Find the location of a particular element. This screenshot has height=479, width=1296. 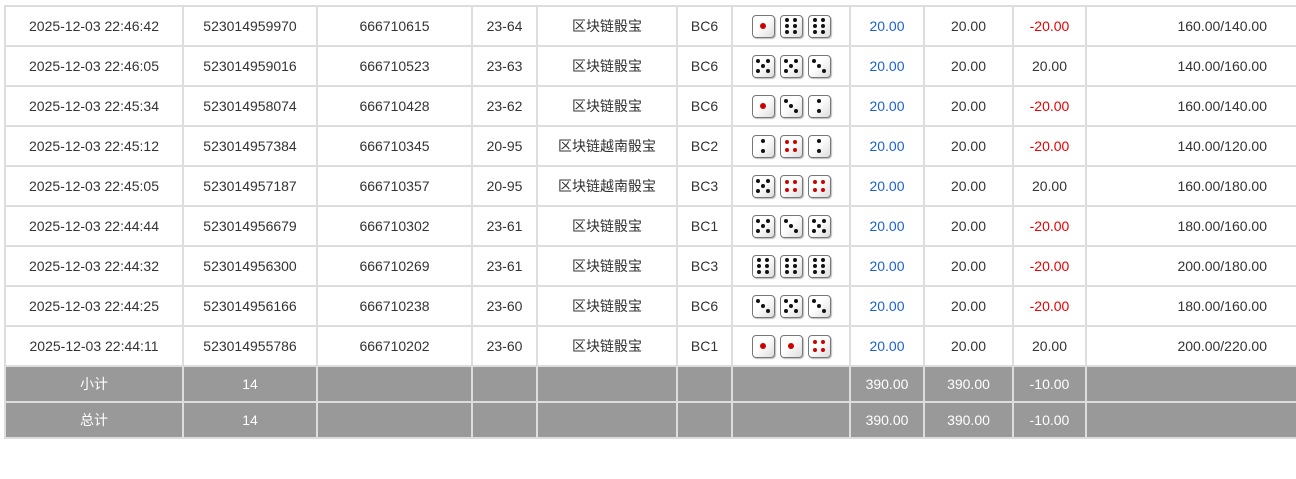

order-number: 523014957384 is located at coordinates (250, 146).